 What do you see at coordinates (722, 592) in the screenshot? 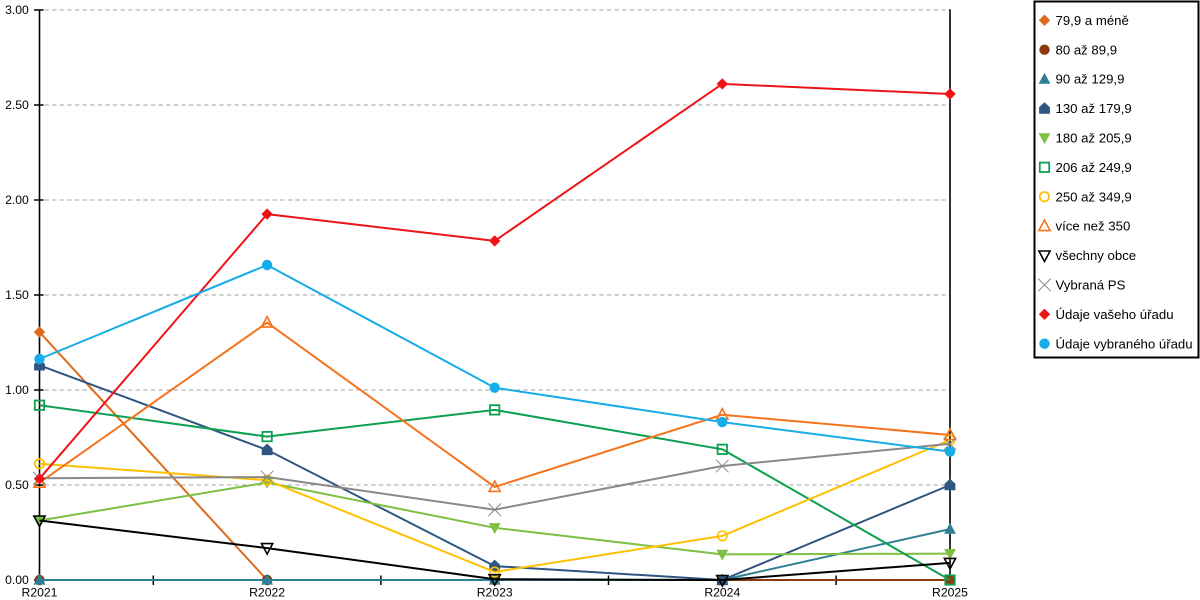
I see `svg-text: R2024` at bounding box center [722, 592].